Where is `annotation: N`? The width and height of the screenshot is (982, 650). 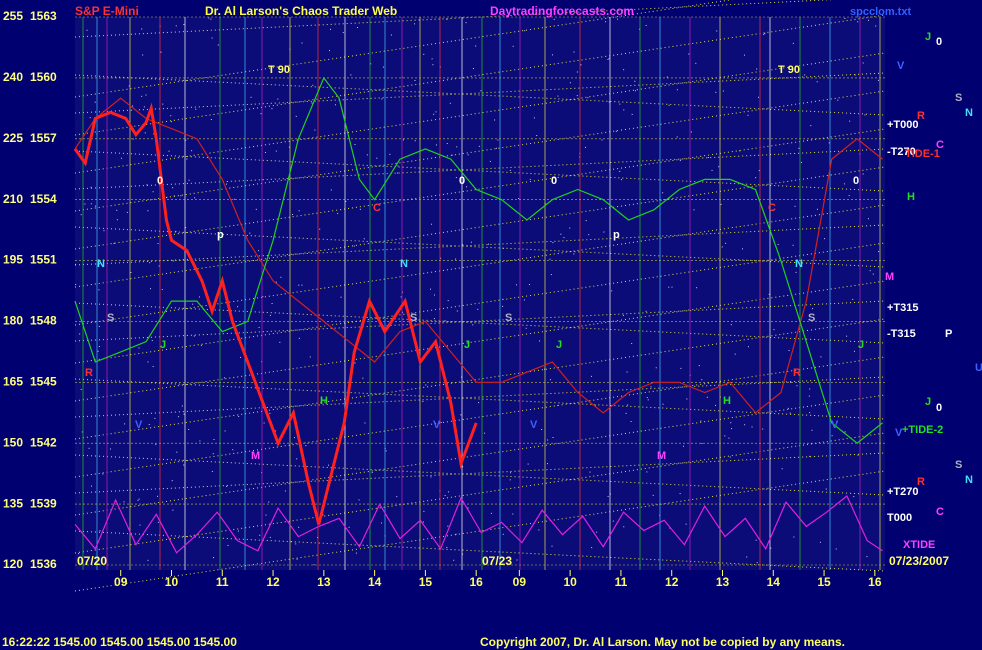
annotation: N is located at coordinates (404, 264).